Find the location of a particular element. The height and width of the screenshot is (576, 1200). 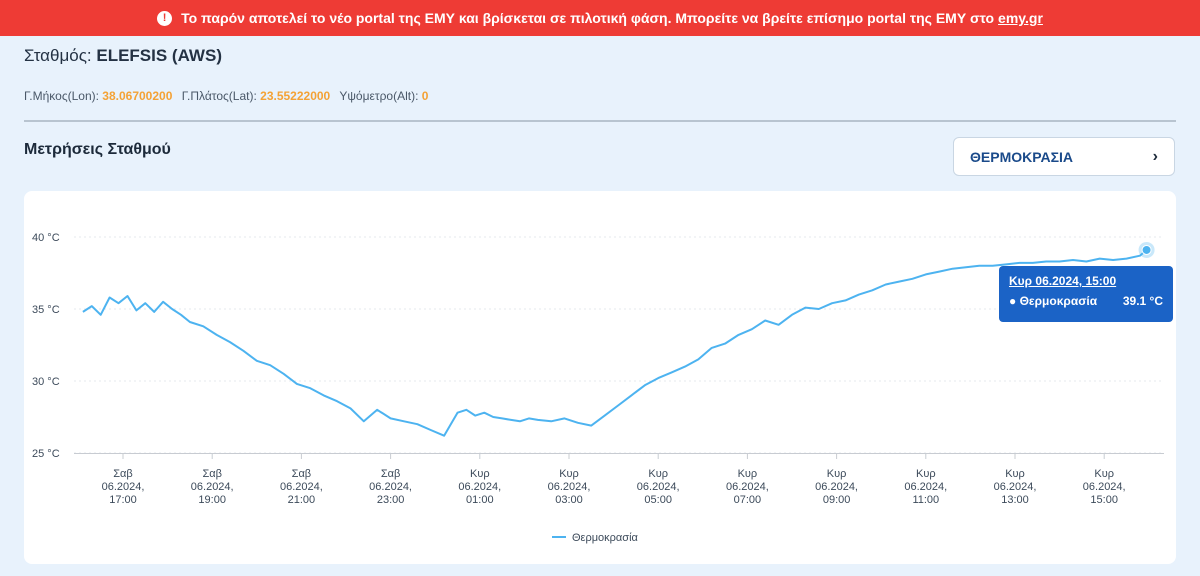

x-tick-label: 11:00 is located at coordinates (925, 500).